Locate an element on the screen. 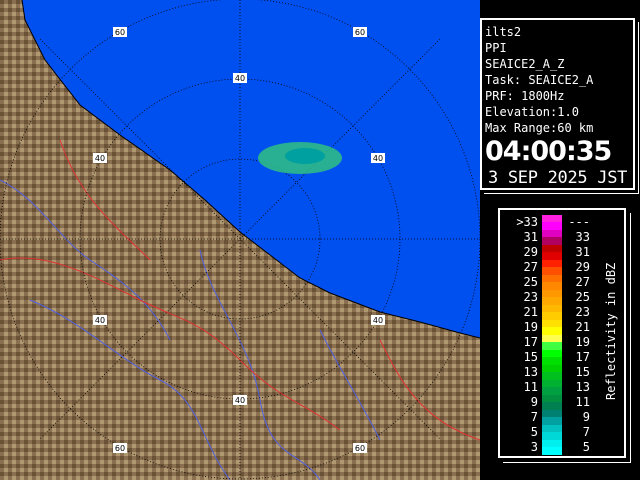 The width and height of the screenshot is (640, 480). legend-low-label: 15 is located at coordinates (530, 357).